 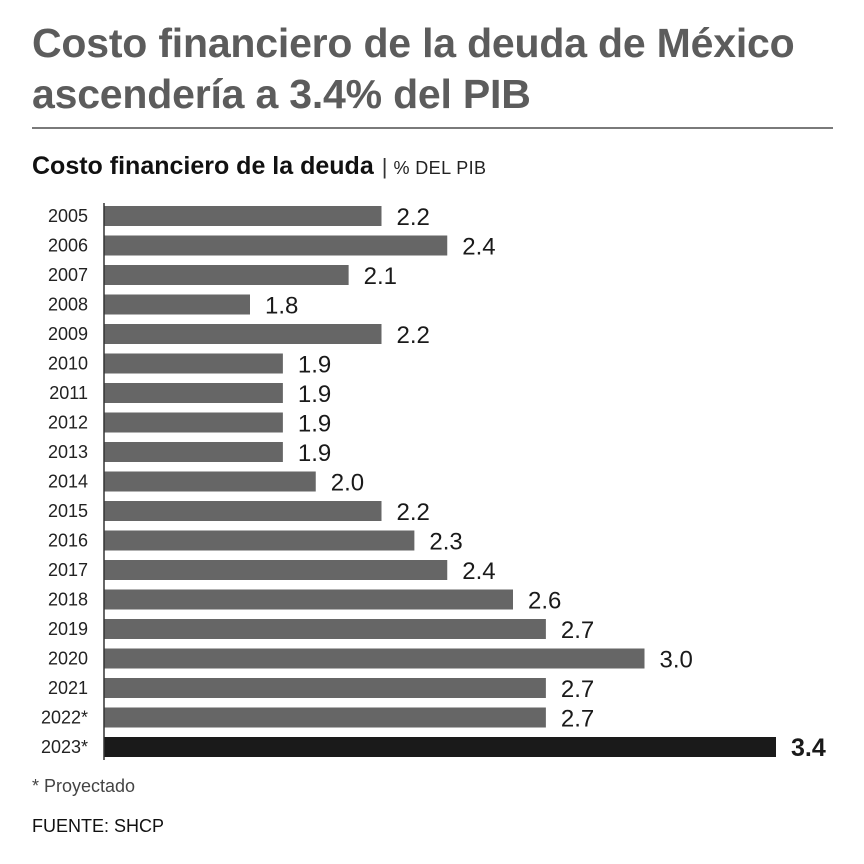 What do you see at coordinates (68, 364) in the screenshot?
I see `y-tick-label: 2010` at bounding box center [68, 364].